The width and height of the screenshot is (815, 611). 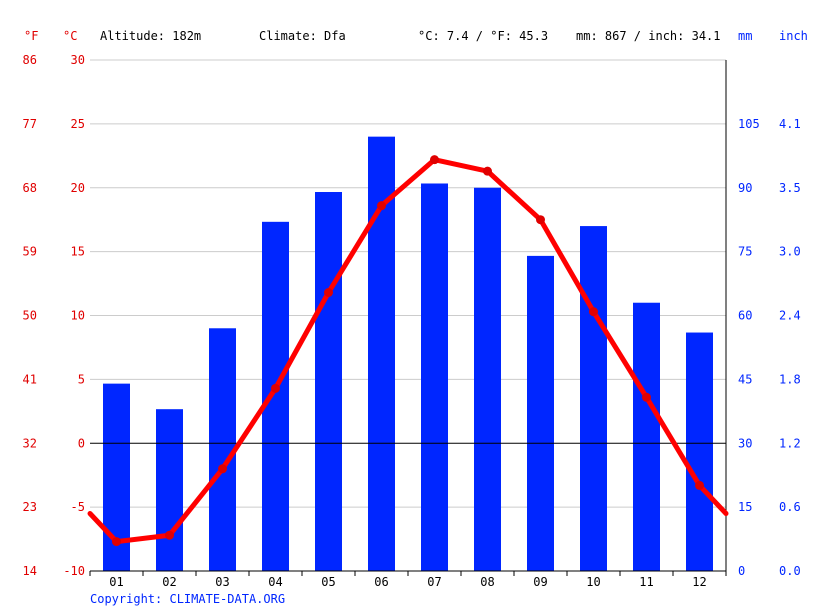 What do you see at coordinates (222, 582) in the screenshot?
I see `month-tick-label: 03` at bounding box center [222, 582].